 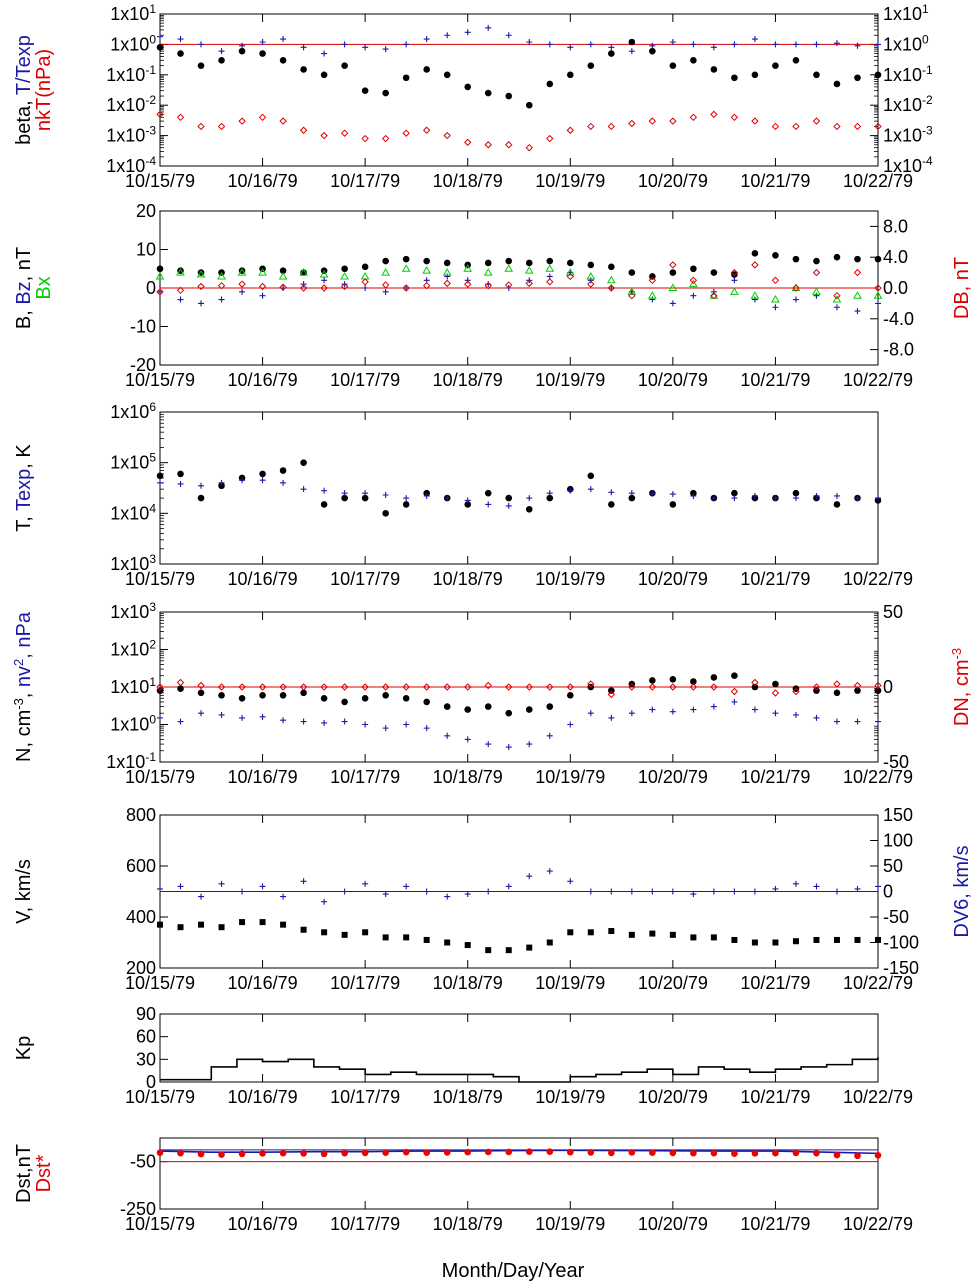 I want to click on y-tick-label-right: 1x10⁻⁴, so click(x=908, y=165).